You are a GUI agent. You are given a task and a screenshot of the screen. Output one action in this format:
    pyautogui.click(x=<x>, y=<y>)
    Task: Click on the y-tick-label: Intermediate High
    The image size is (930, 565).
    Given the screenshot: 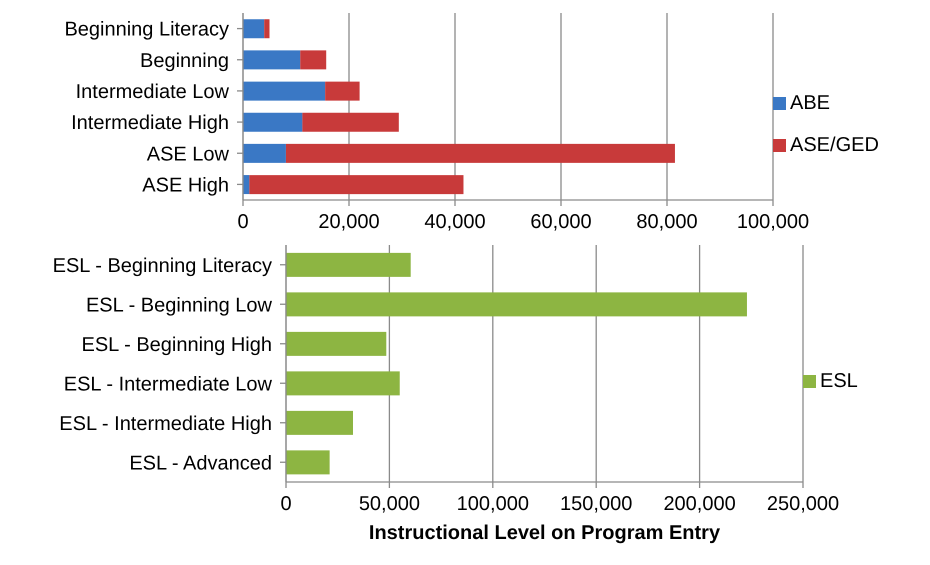 What is the action you would take?
    pyautogui.click(x=150, y=123)
    